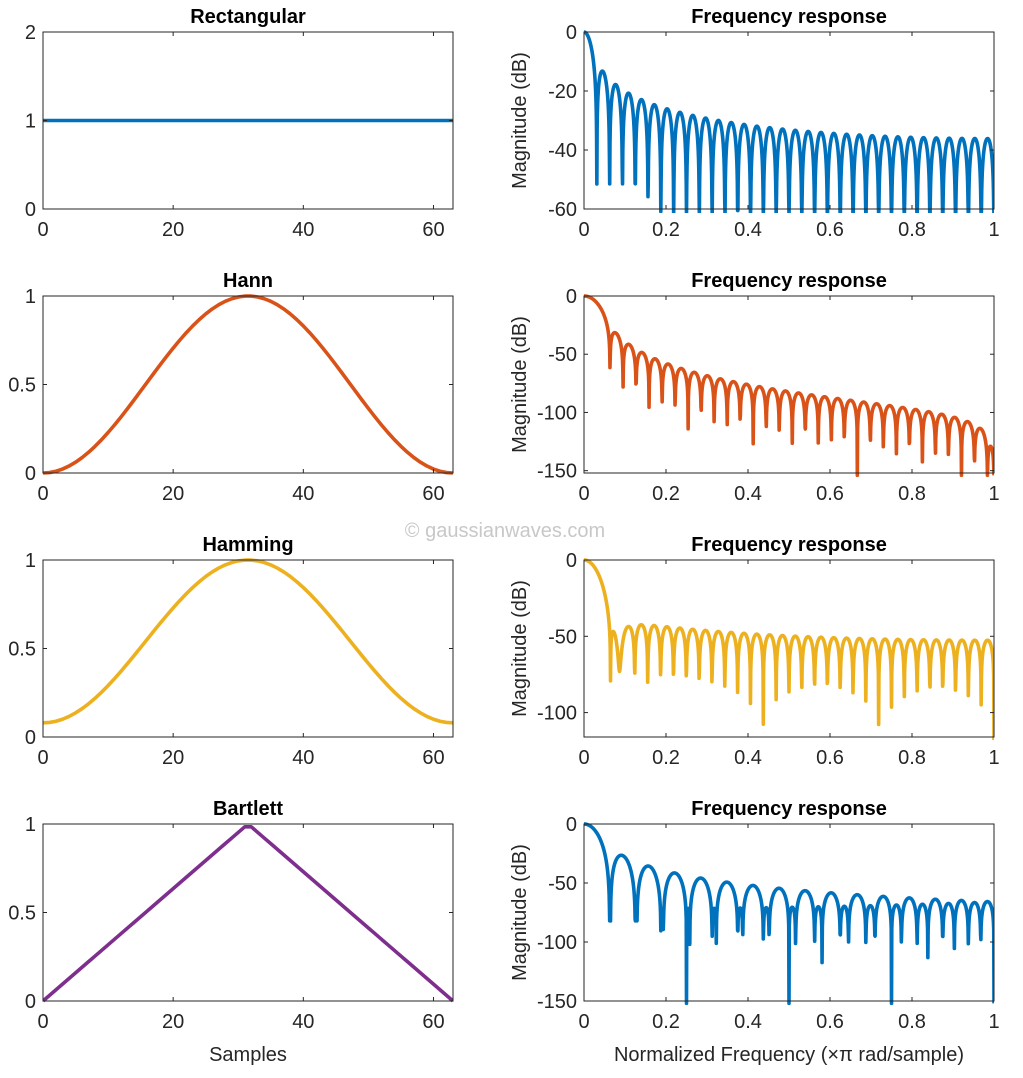 This screenshot has height=1078, width=1023. Describe the element at coordinates (248, 1055) in the screenshot. I see `x-axis-label: Samples` at that location.